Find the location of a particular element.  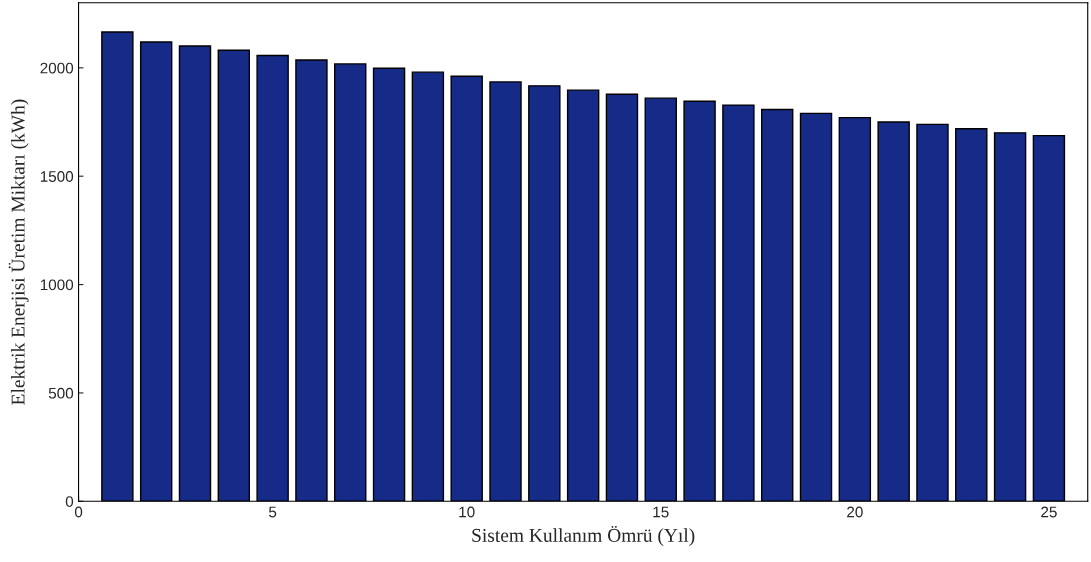

y-tick-label: 1500 is located at coordinates (57, 176).